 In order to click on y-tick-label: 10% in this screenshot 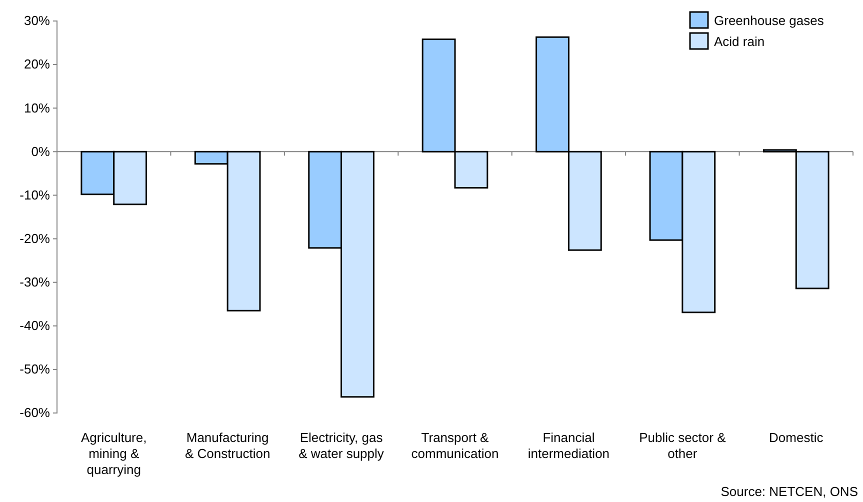, I will do `click(37, 108)`.